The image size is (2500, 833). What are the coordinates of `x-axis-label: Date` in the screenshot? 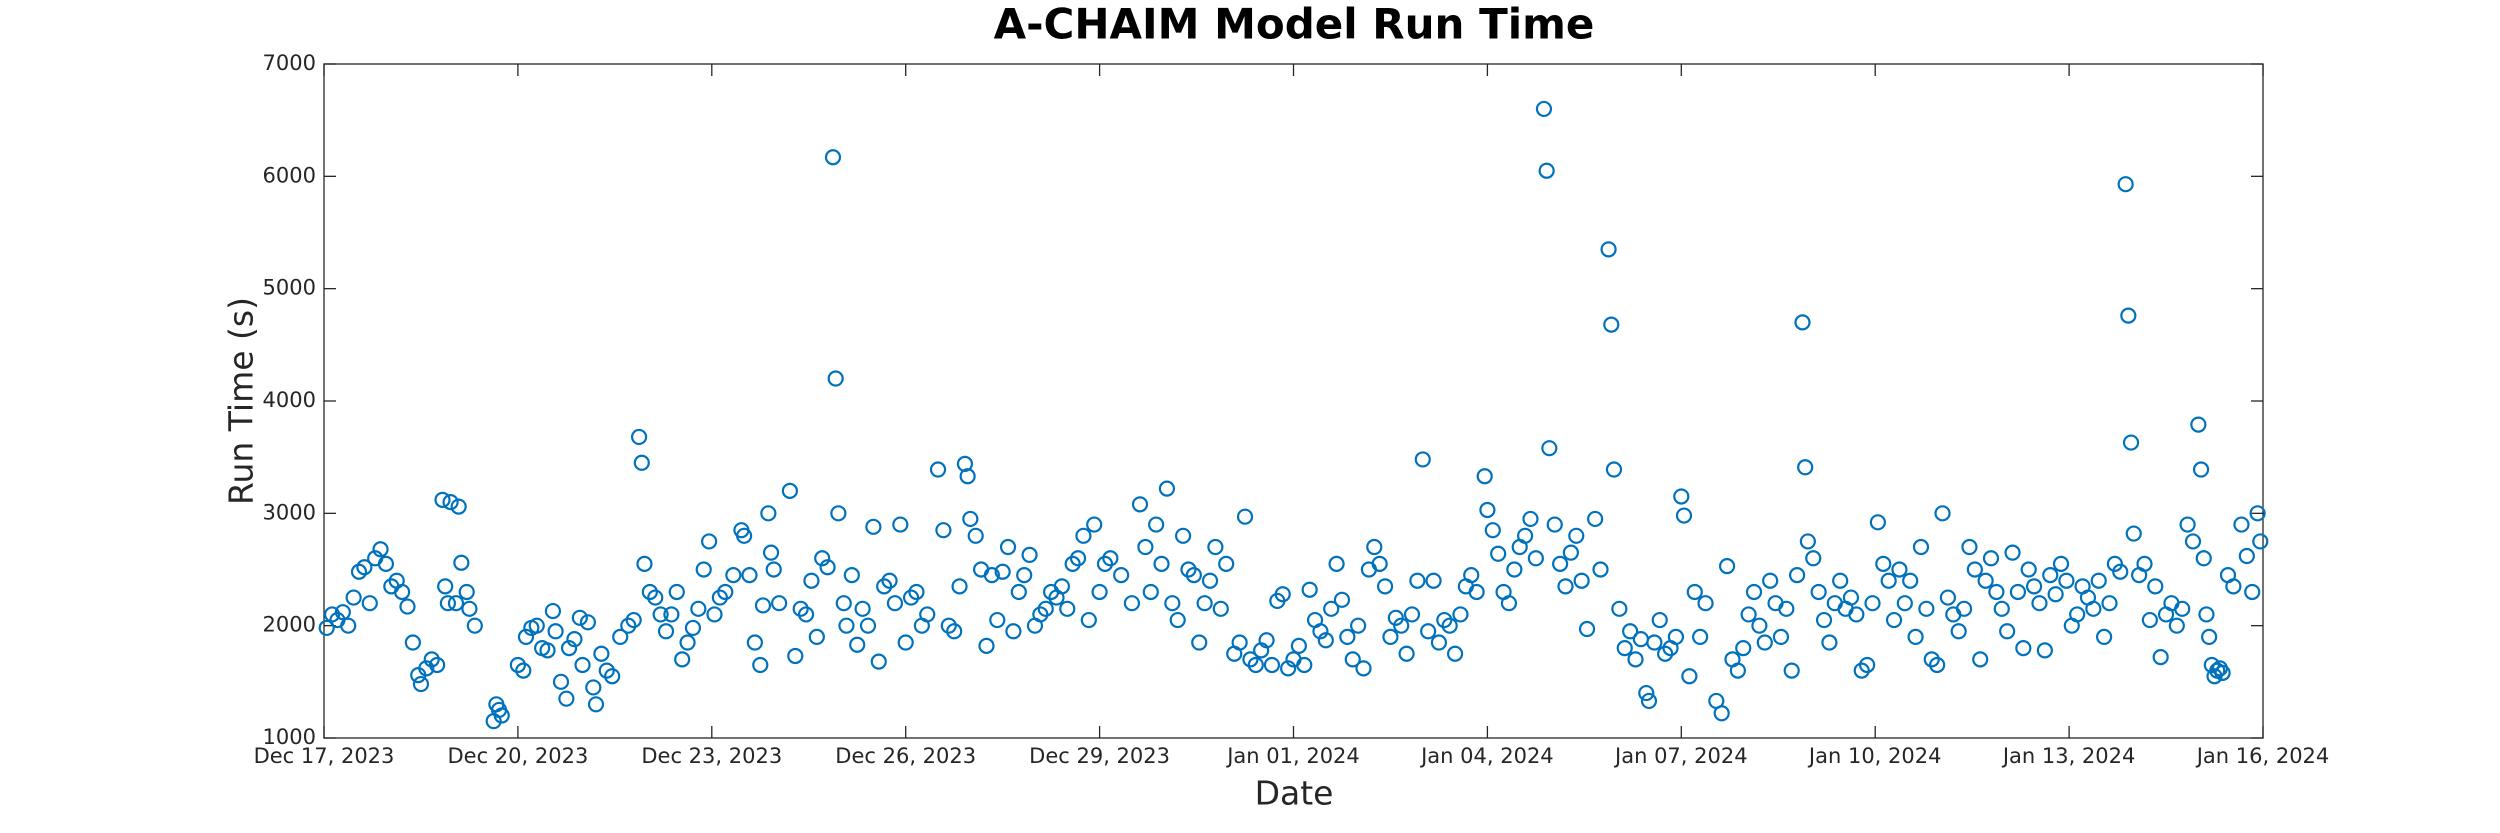 It's located at (1294, 793).